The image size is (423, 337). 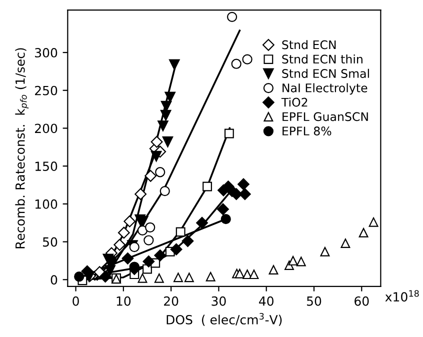 I want to click on x-axis-title: DOS ( elec/cm$^{3}$-V), so click(x=224, y=319).